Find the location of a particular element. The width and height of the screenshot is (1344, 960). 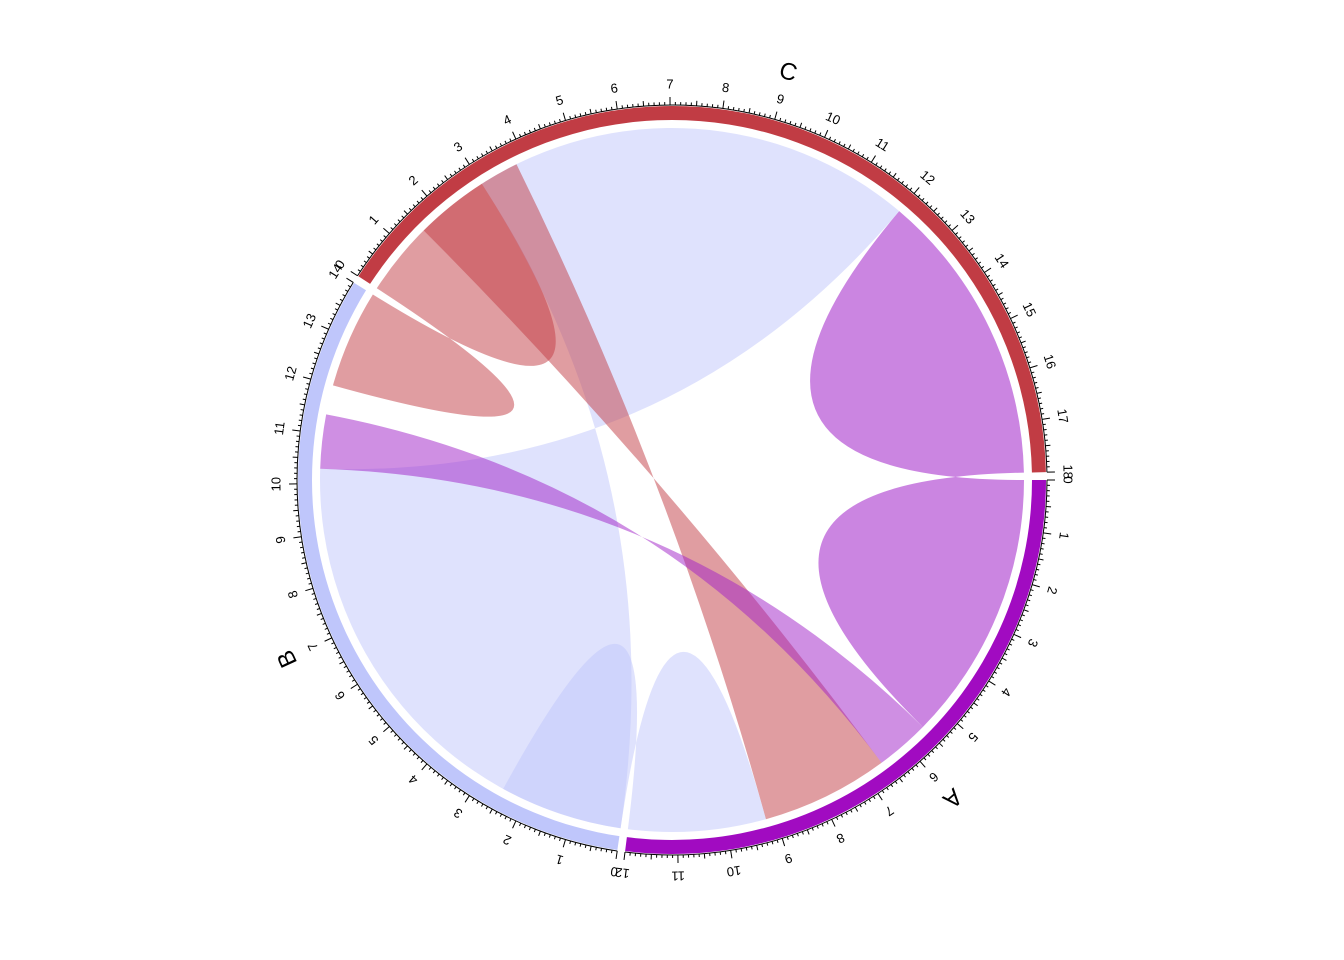

sector-name-a: A is located at coordinates (953, 798).